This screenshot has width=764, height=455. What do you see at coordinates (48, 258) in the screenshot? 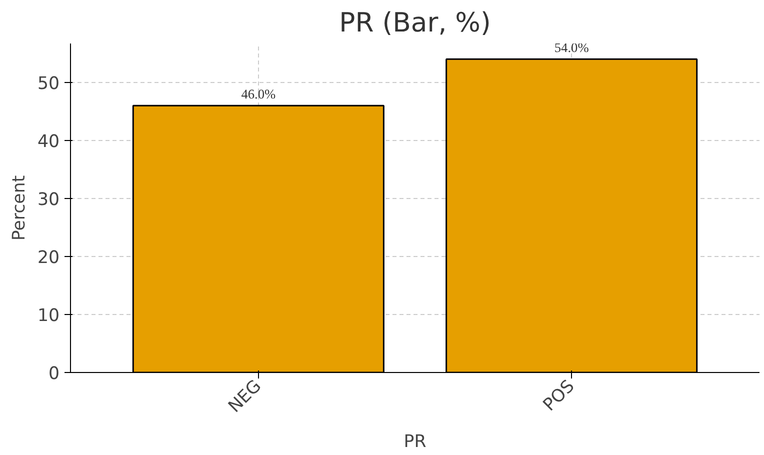
I see `y-tick-label: 20` at bounding box center [48, 258].